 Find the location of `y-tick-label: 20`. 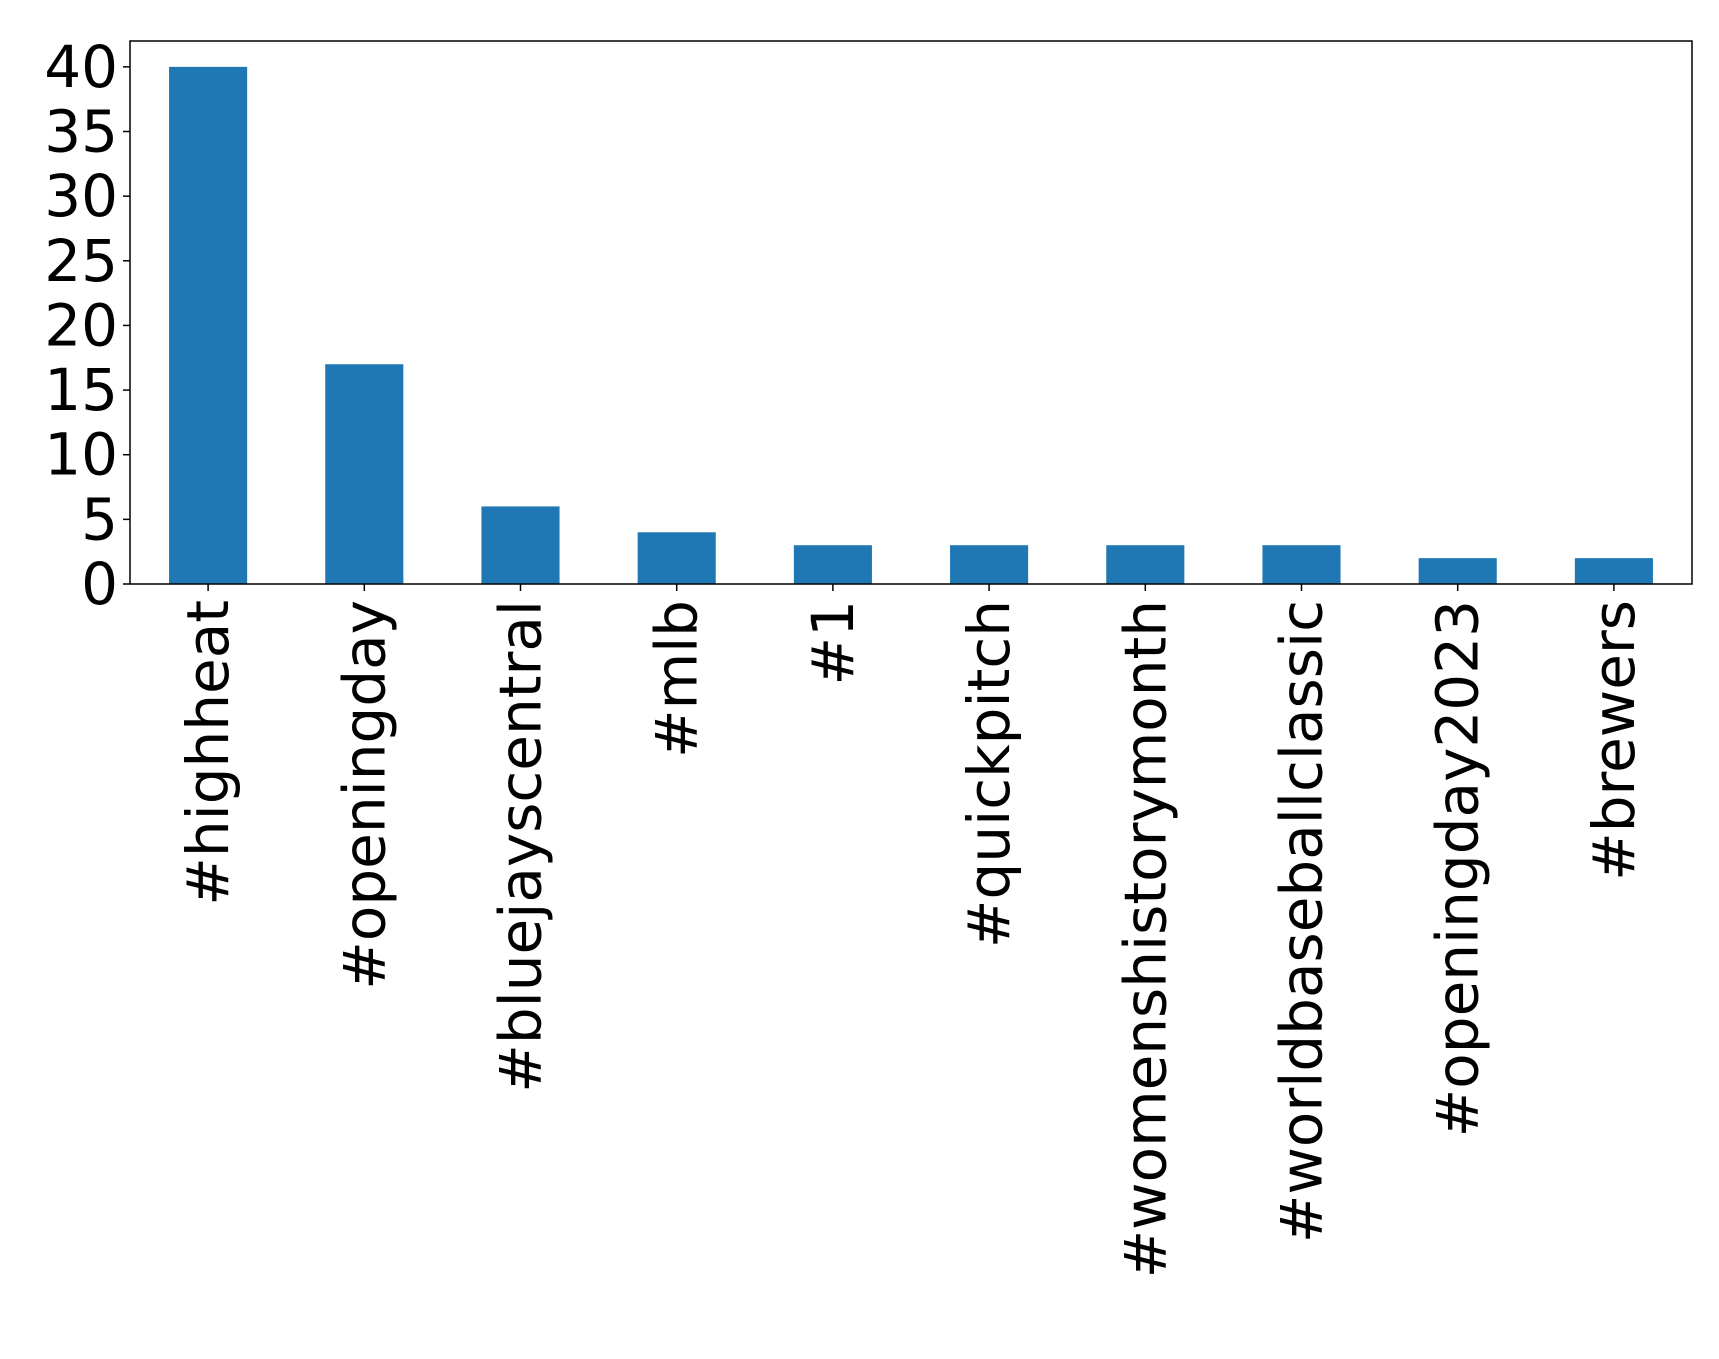

y-tick-label: 20 is located at coordinates (81, 325).